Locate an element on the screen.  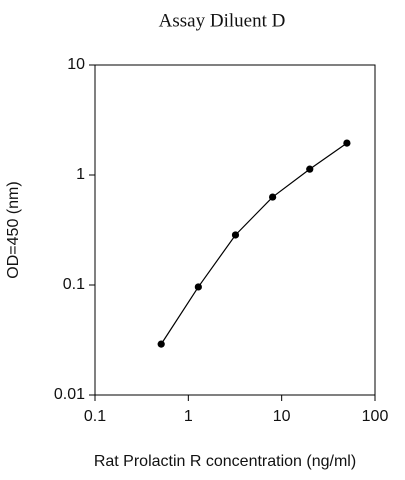
y-tick-label: 0.01 is located at coordinates (69, 394).